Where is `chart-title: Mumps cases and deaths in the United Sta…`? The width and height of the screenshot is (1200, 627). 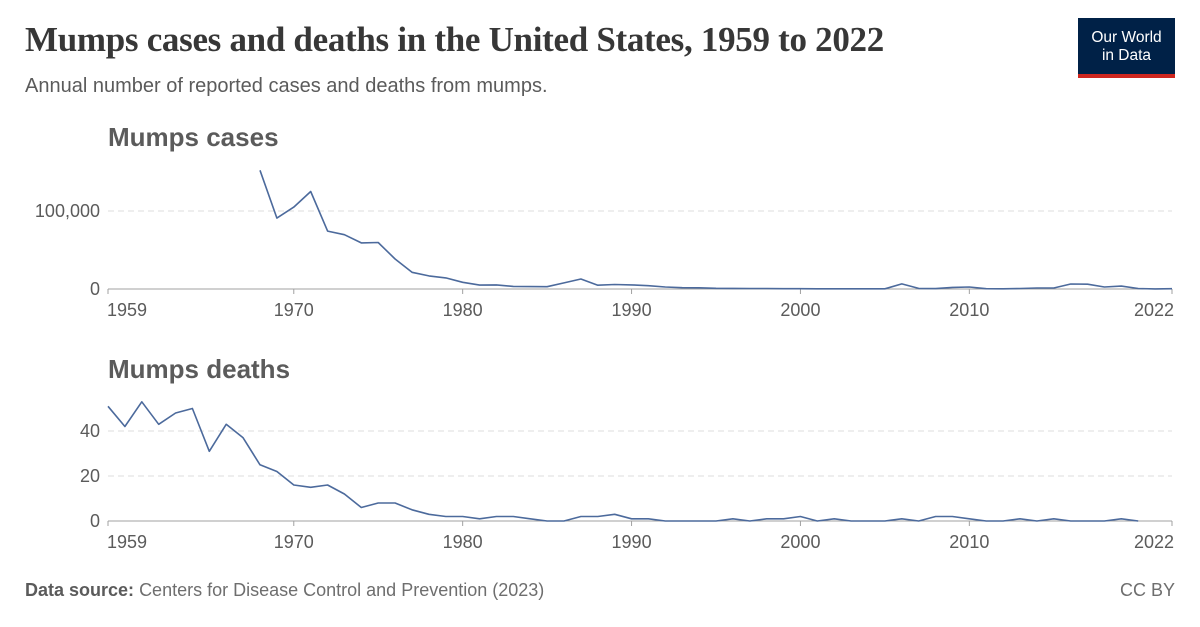
chart-title: Mumps cases and deaths in the United Sta… is located at coordinates (454, 39).